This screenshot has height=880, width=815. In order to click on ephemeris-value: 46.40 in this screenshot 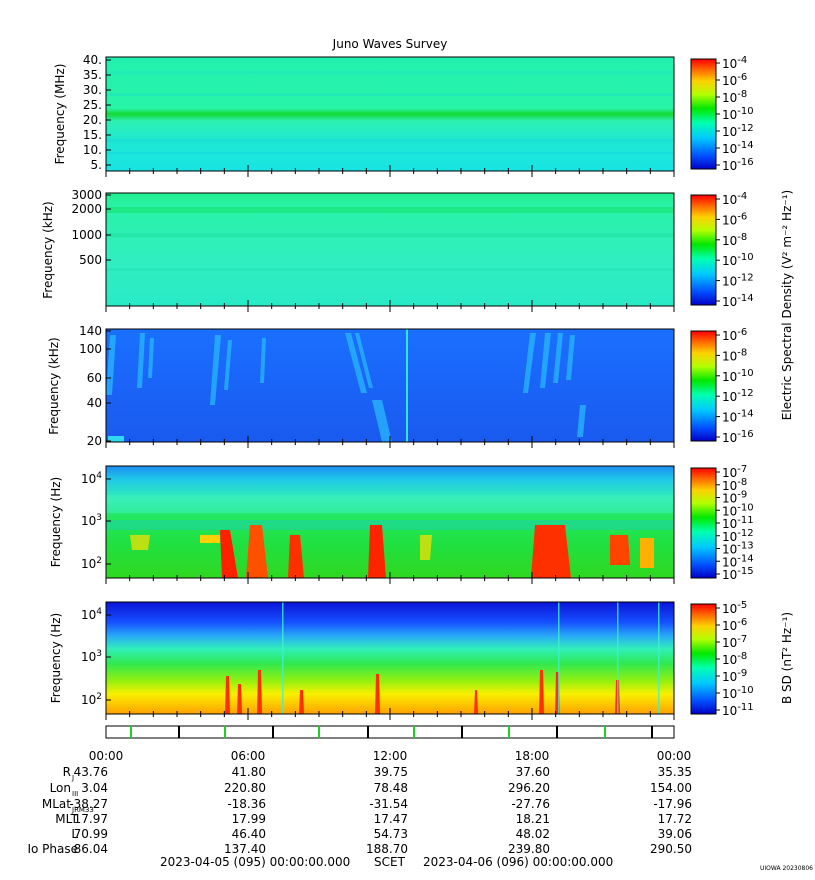, I will do `click(249, 834)`.